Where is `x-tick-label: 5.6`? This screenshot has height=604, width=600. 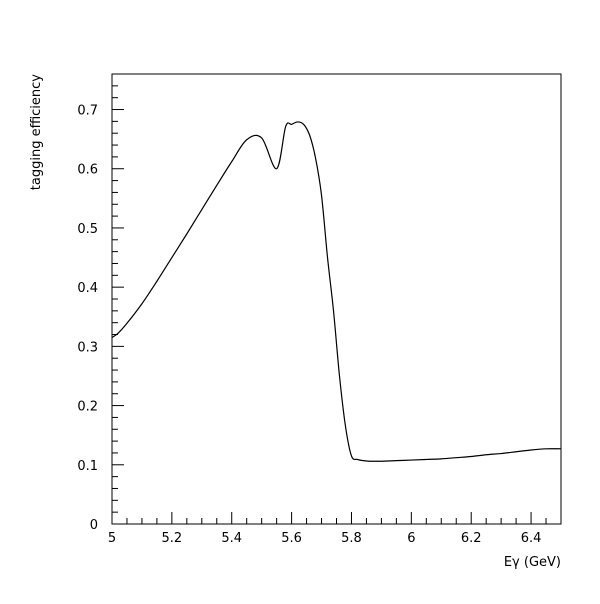
x-tick-label: 5.6 is located at coordinates (291, 538).